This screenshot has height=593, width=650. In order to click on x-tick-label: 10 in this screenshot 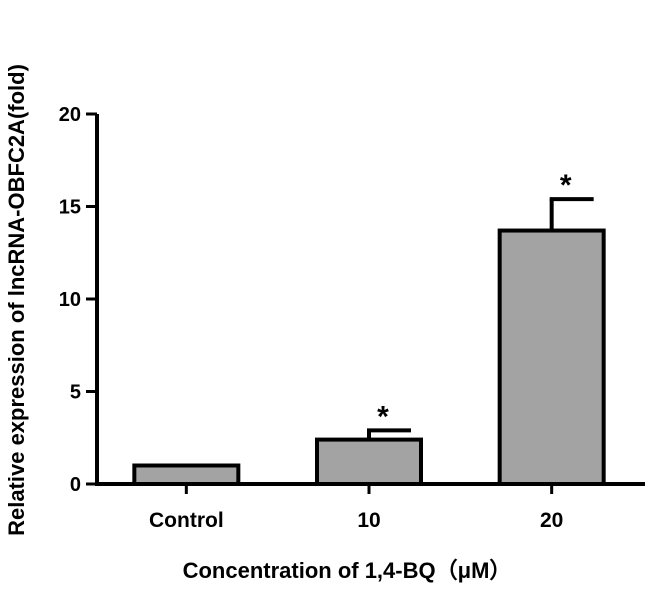, I will do `click(368, 520)`.